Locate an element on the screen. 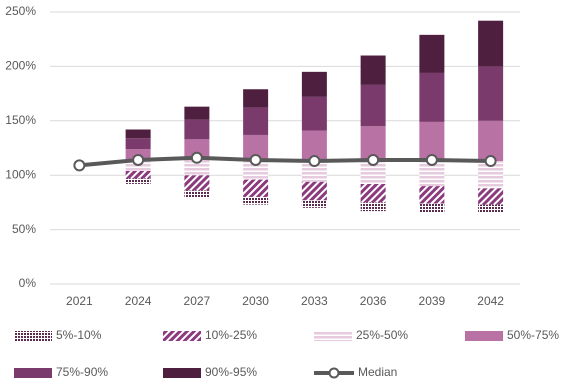  x-tick-label: 2030 is located at coordinates (255, 301).